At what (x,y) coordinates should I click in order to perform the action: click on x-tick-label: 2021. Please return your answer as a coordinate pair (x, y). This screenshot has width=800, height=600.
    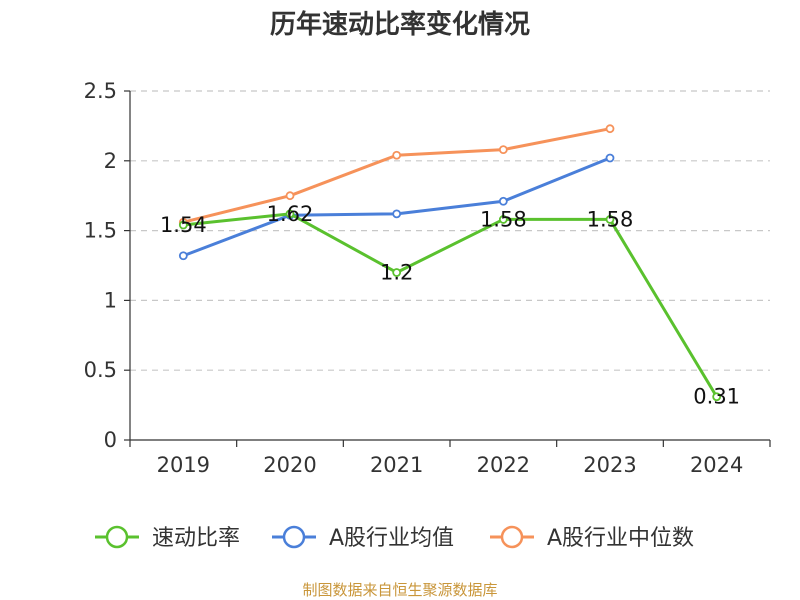
    Looking at the image, I should click on (396, 465).